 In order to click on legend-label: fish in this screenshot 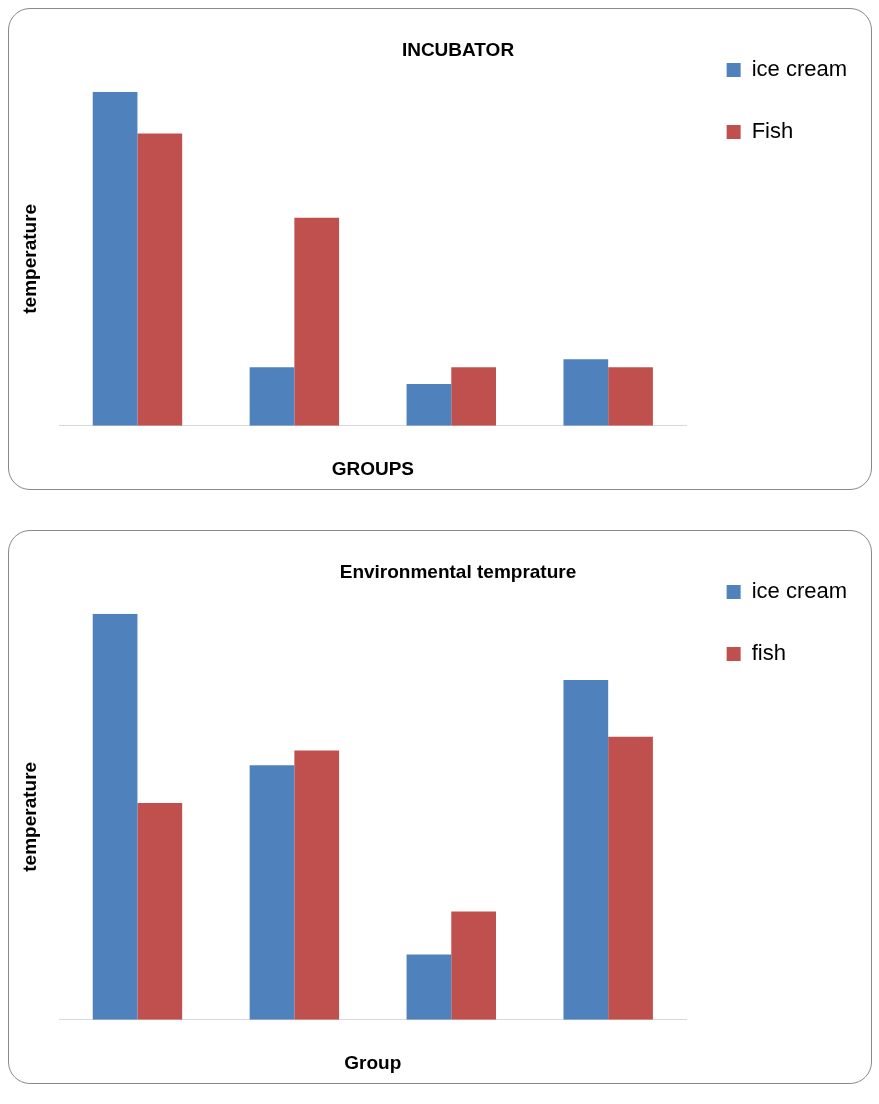, I will do `click(768, 653)`.